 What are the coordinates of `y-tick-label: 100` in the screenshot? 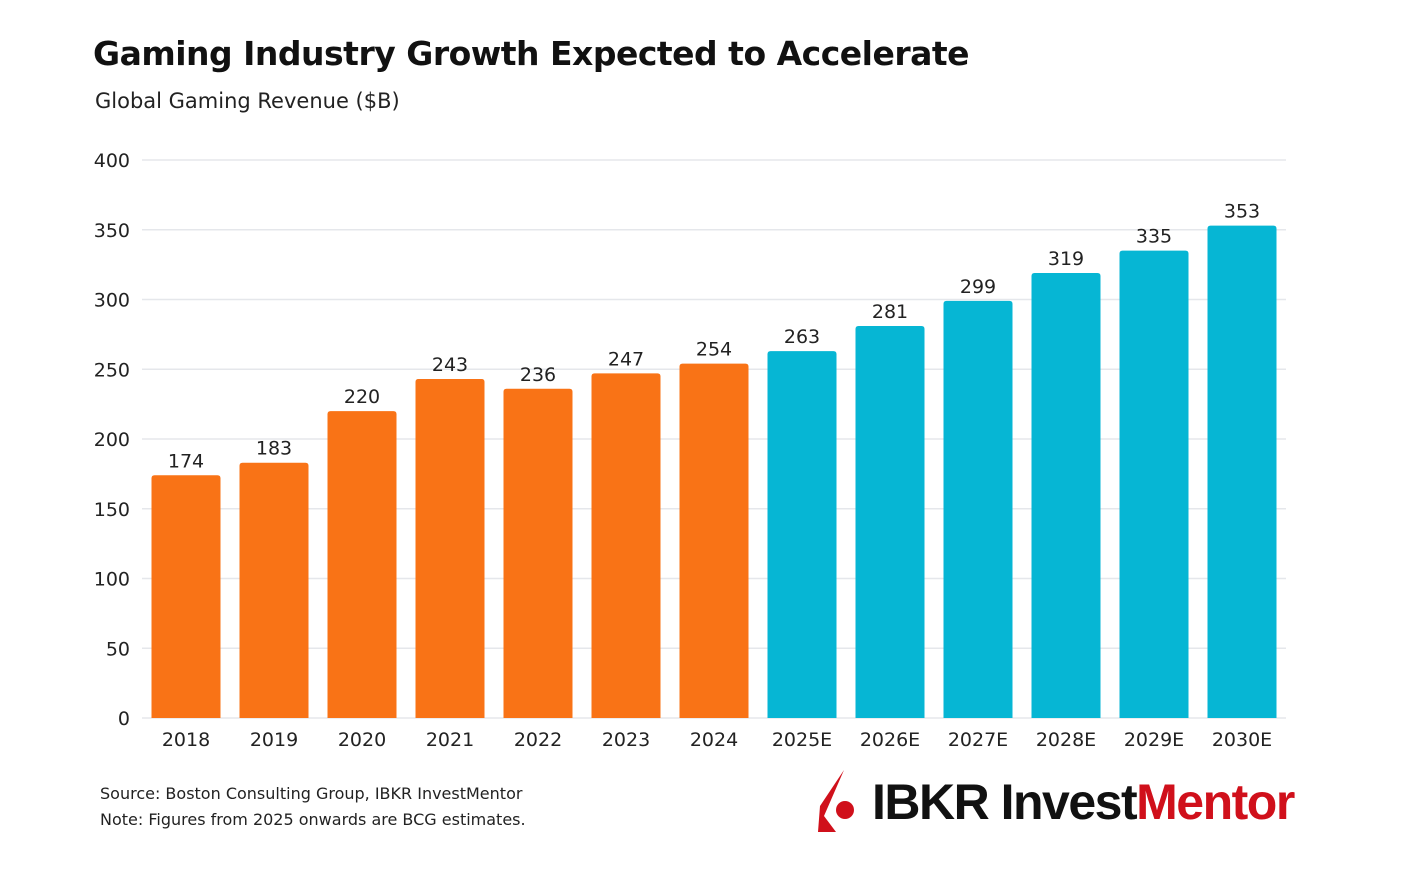 It's located at (112, 580).